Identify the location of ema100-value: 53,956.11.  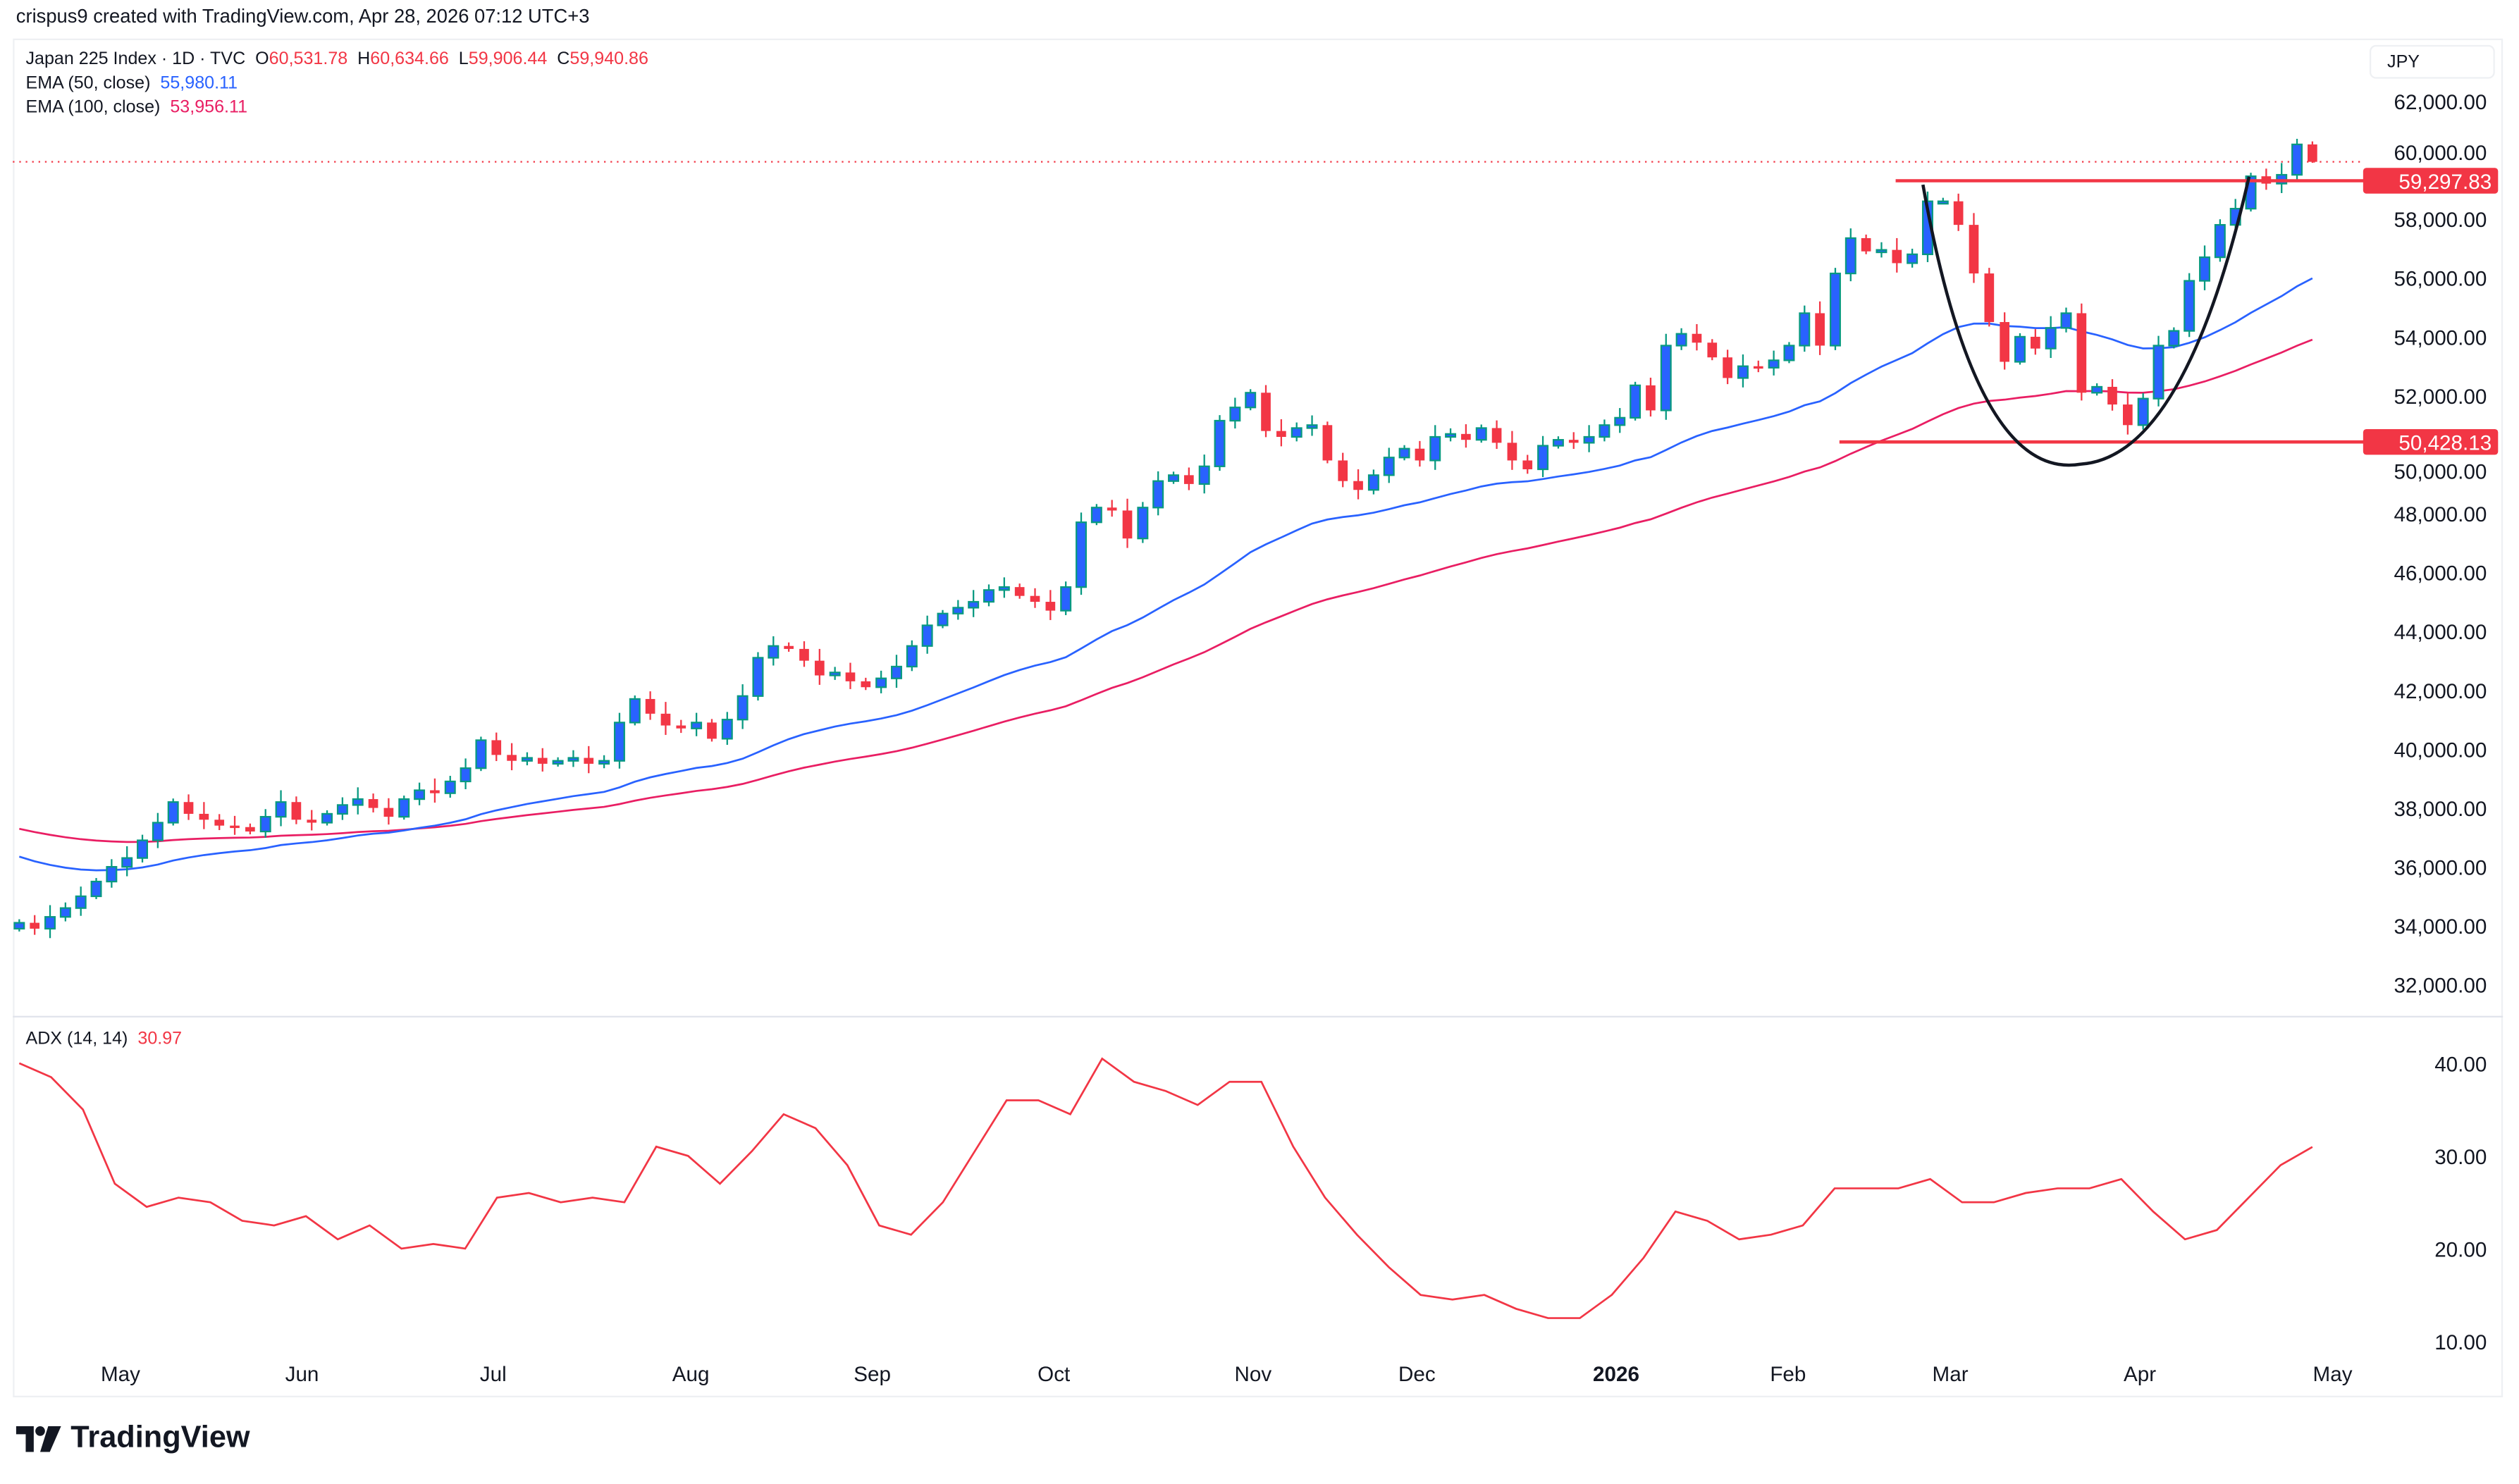
(209, 108).